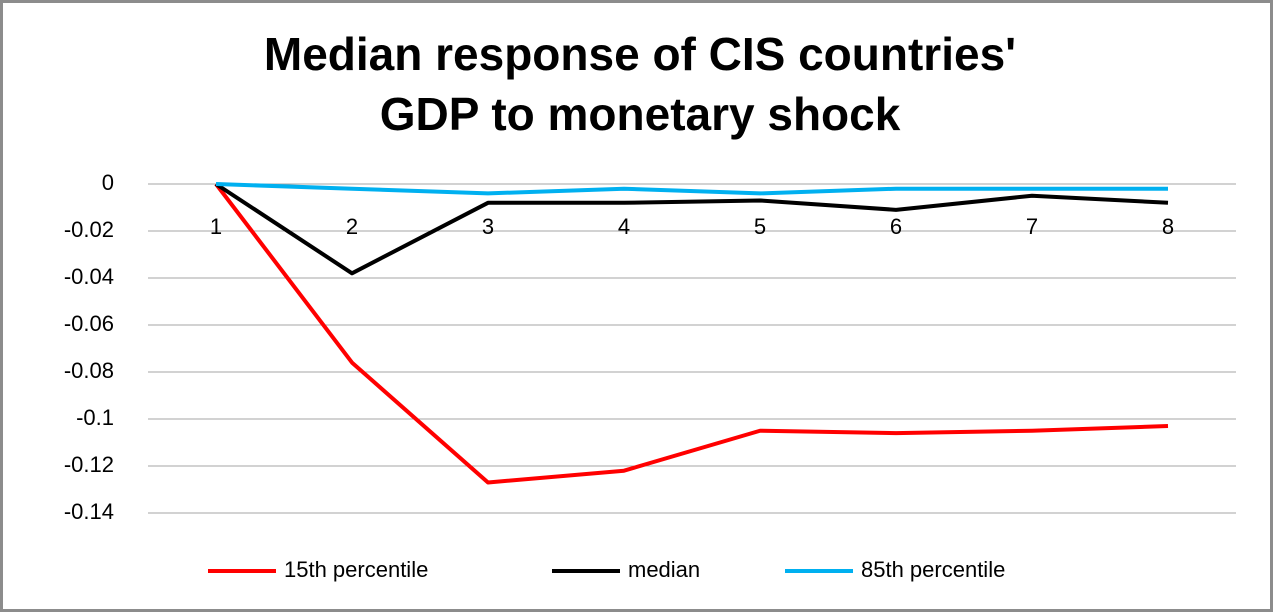  Describe the element at coordinates (664, 569) in the screenshot. I see `legend-label: median` at that location.